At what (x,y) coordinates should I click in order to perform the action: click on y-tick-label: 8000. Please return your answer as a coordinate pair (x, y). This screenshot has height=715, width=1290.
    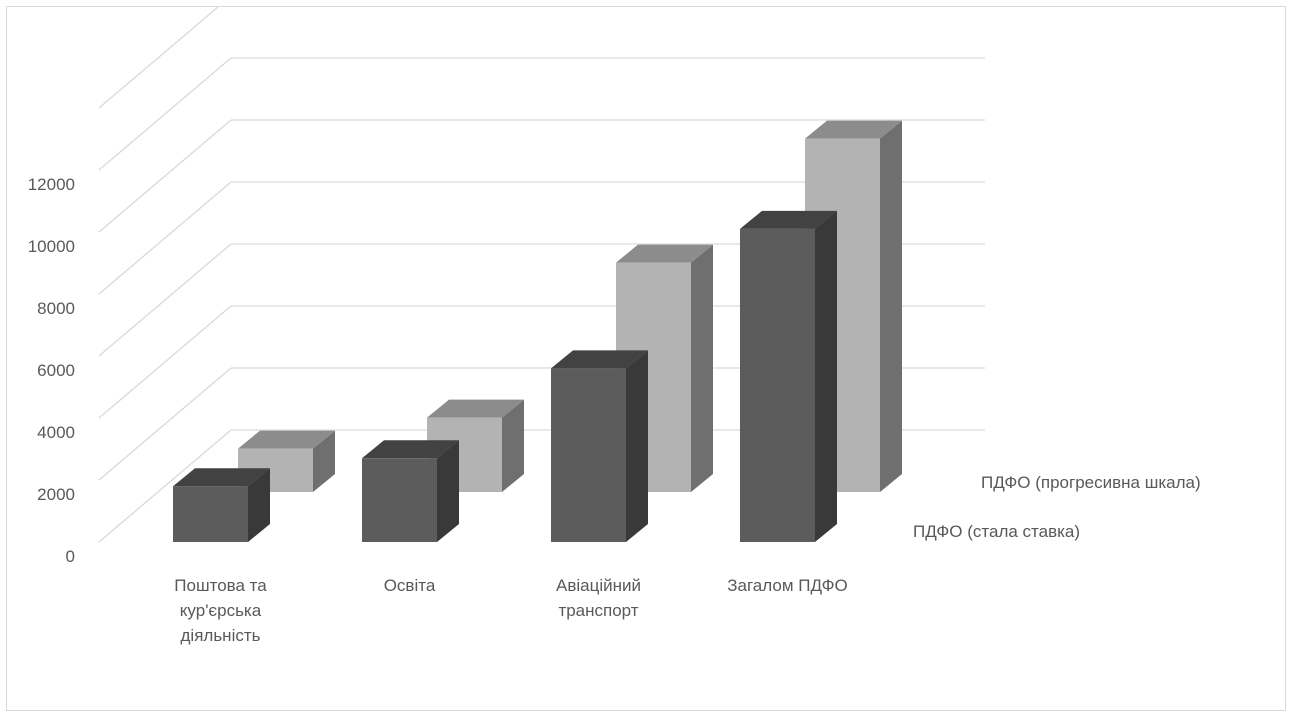
    Looking at the image, I should click on (56, 308).